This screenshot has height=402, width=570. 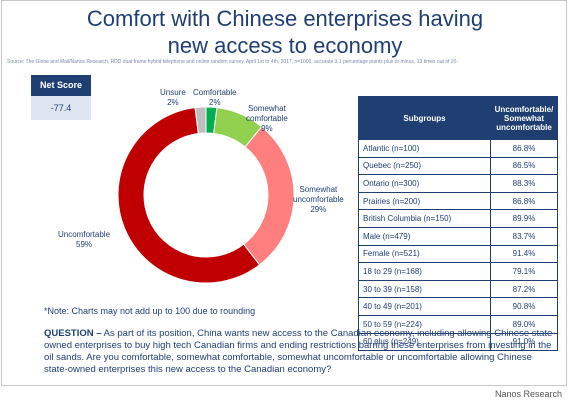 What do you see at coordinates (424, 342) in the screenshot?
I see `row-group: 60 plus (n=249)` at bounding box center [424, 342].